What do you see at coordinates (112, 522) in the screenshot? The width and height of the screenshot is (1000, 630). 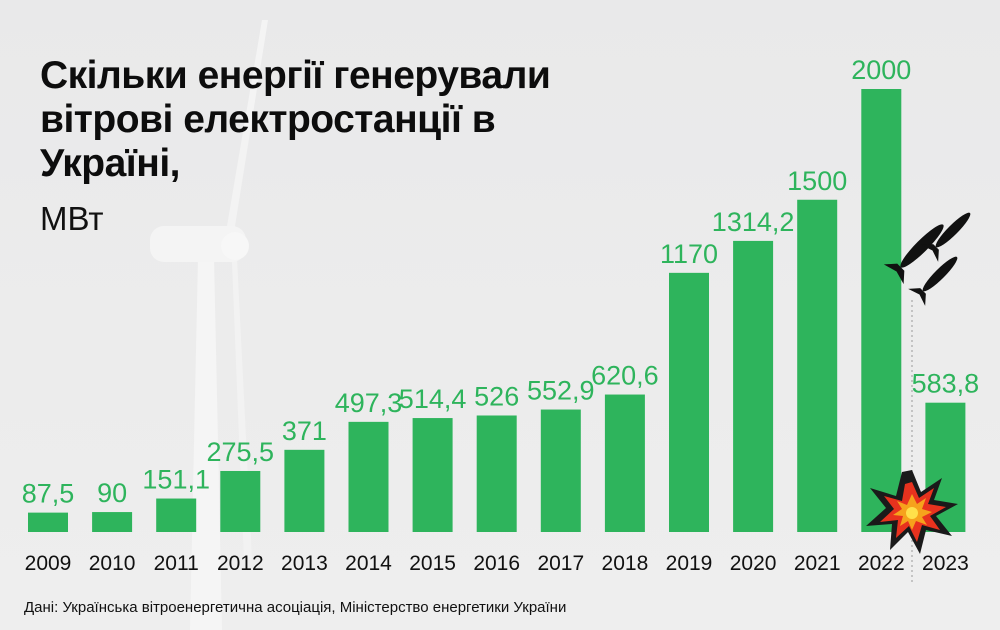 I see `bar-2010` at bounding box center [112, 522].